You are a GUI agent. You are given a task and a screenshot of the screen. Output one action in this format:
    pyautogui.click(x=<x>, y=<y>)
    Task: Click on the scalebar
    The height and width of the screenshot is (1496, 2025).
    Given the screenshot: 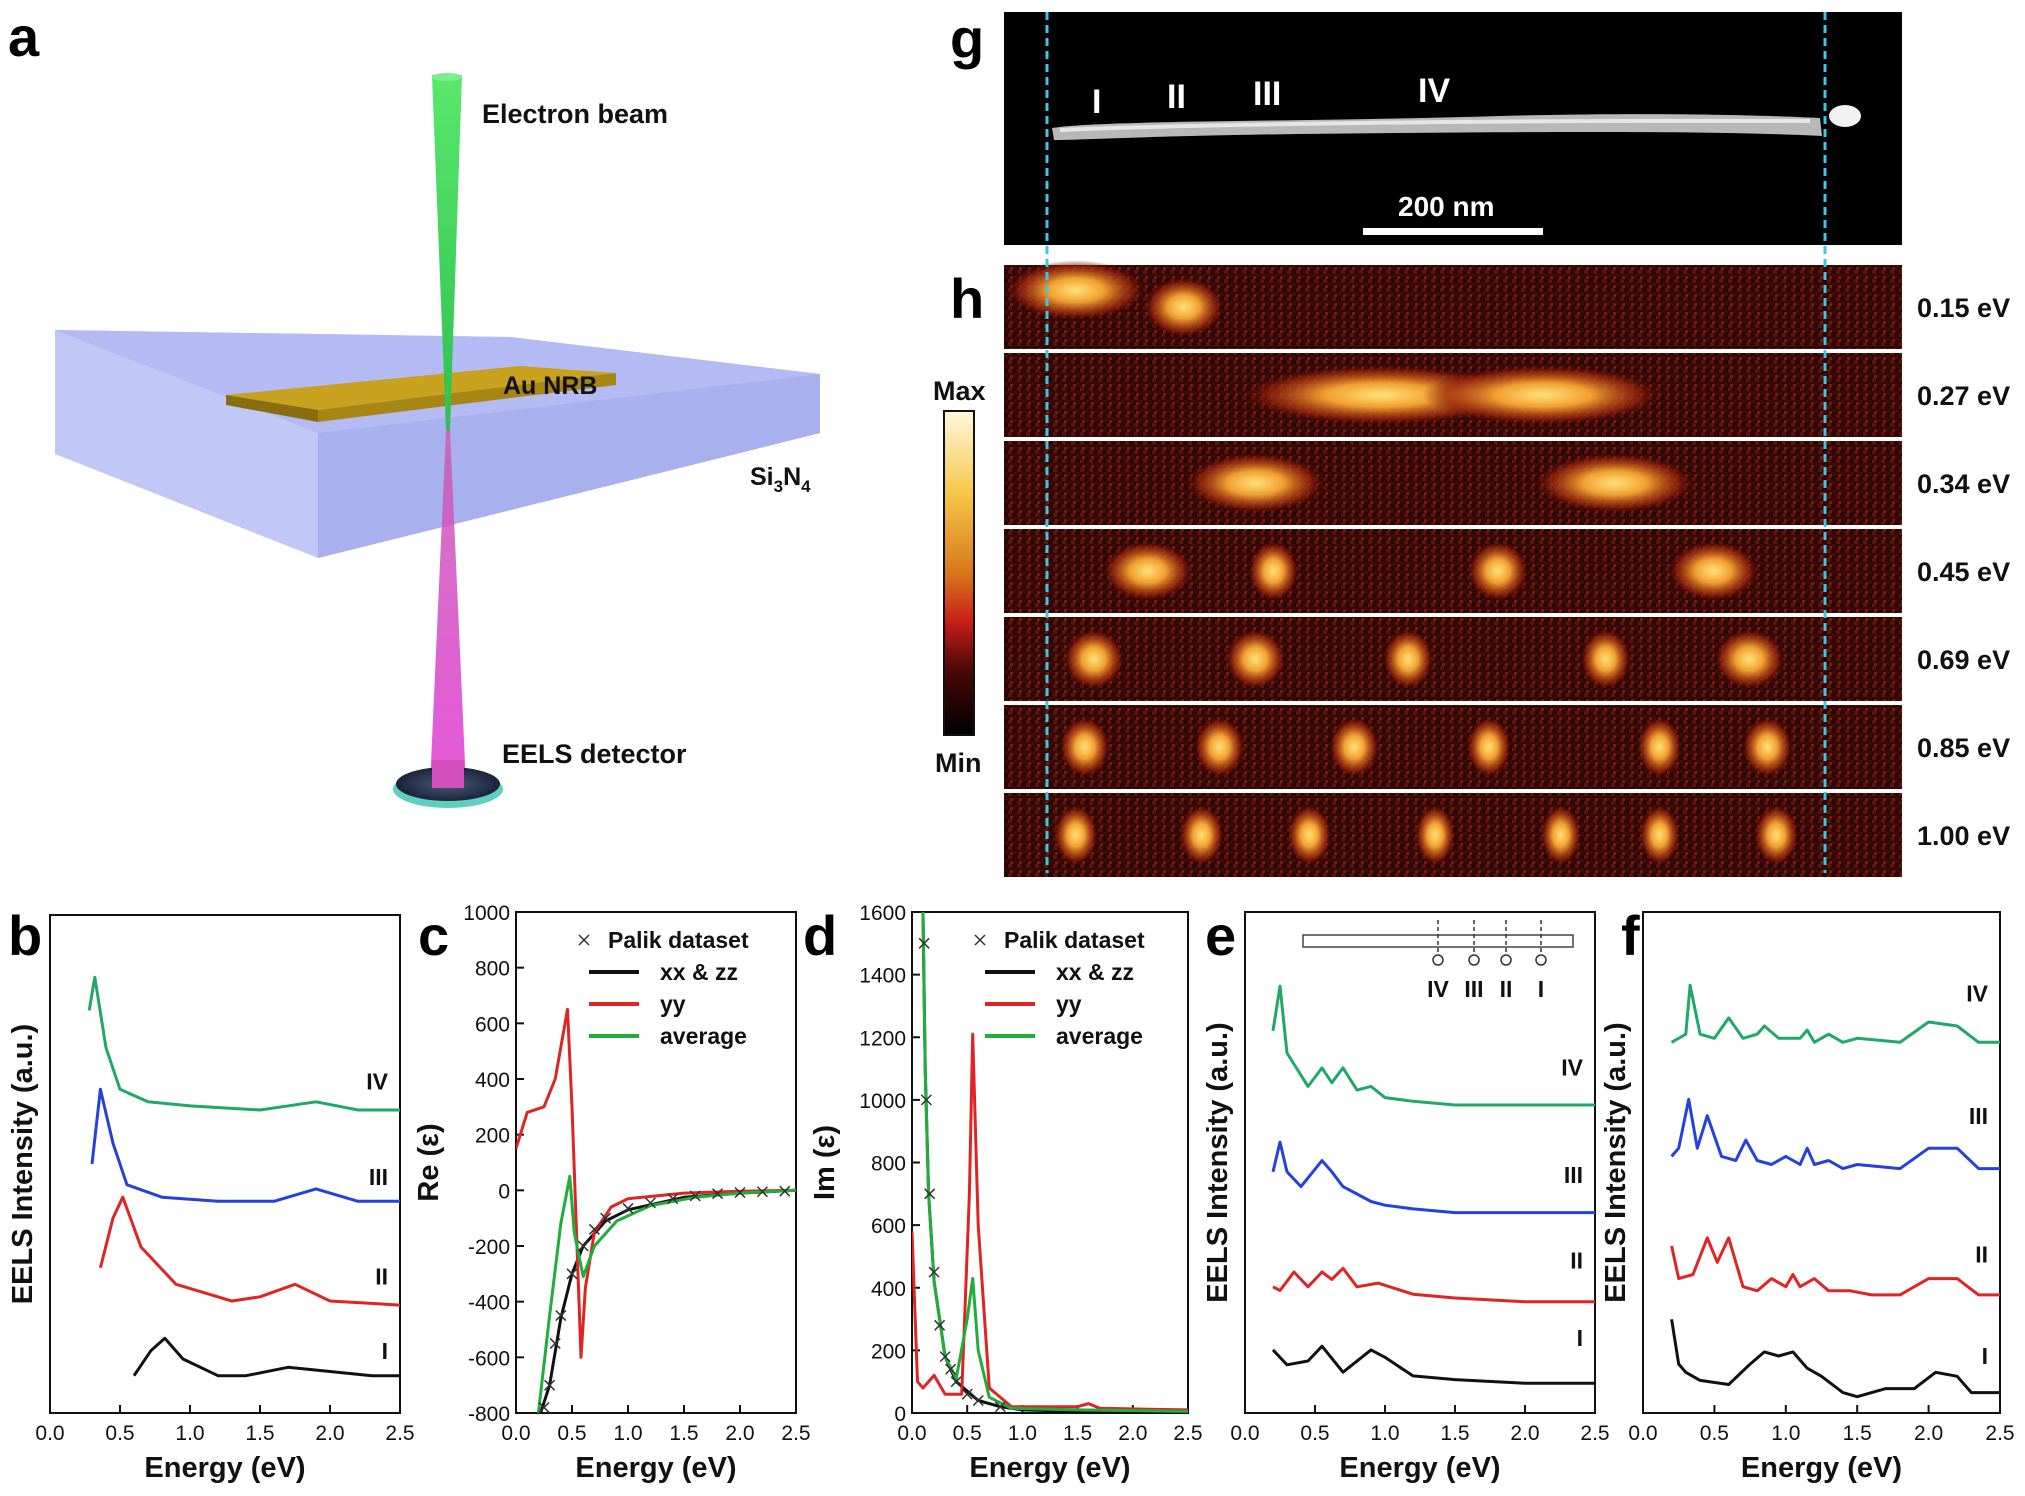 What is the action you would take?
    pyautogui.click(x=1453, y=231)
    